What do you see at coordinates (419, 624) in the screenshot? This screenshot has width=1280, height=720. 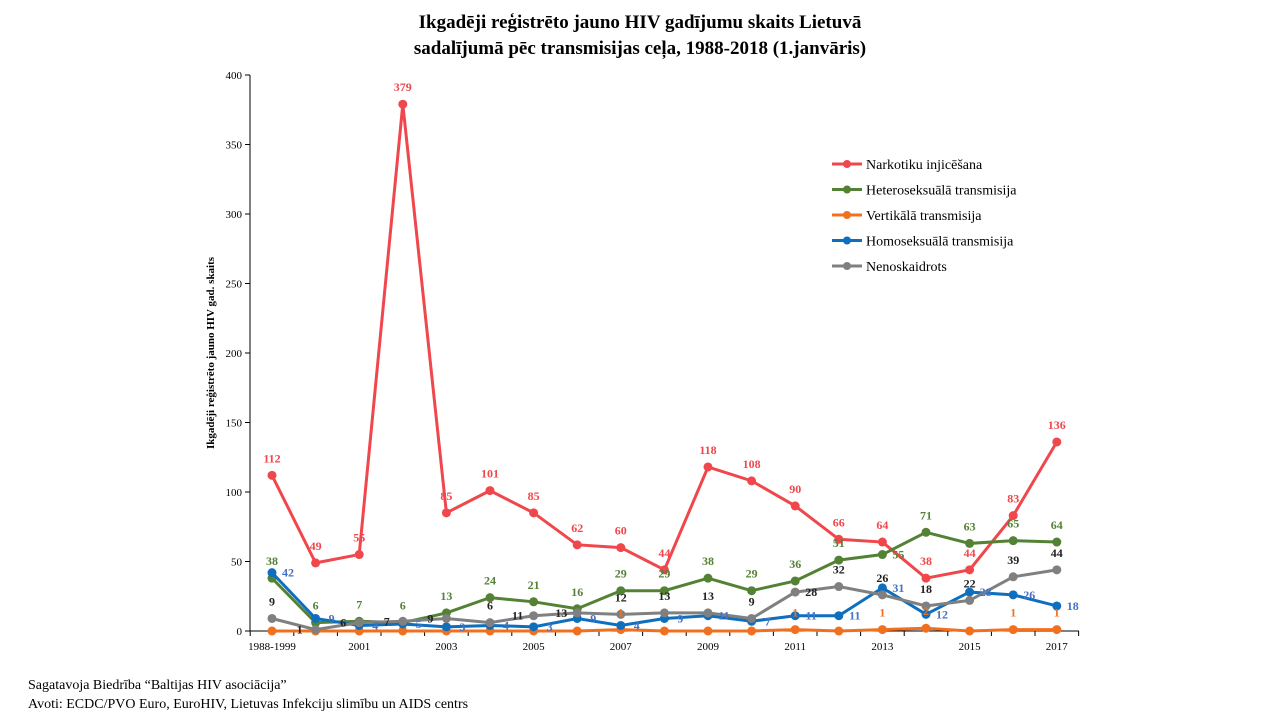 I see `data-label: 5` at bounding box center [419, 624].